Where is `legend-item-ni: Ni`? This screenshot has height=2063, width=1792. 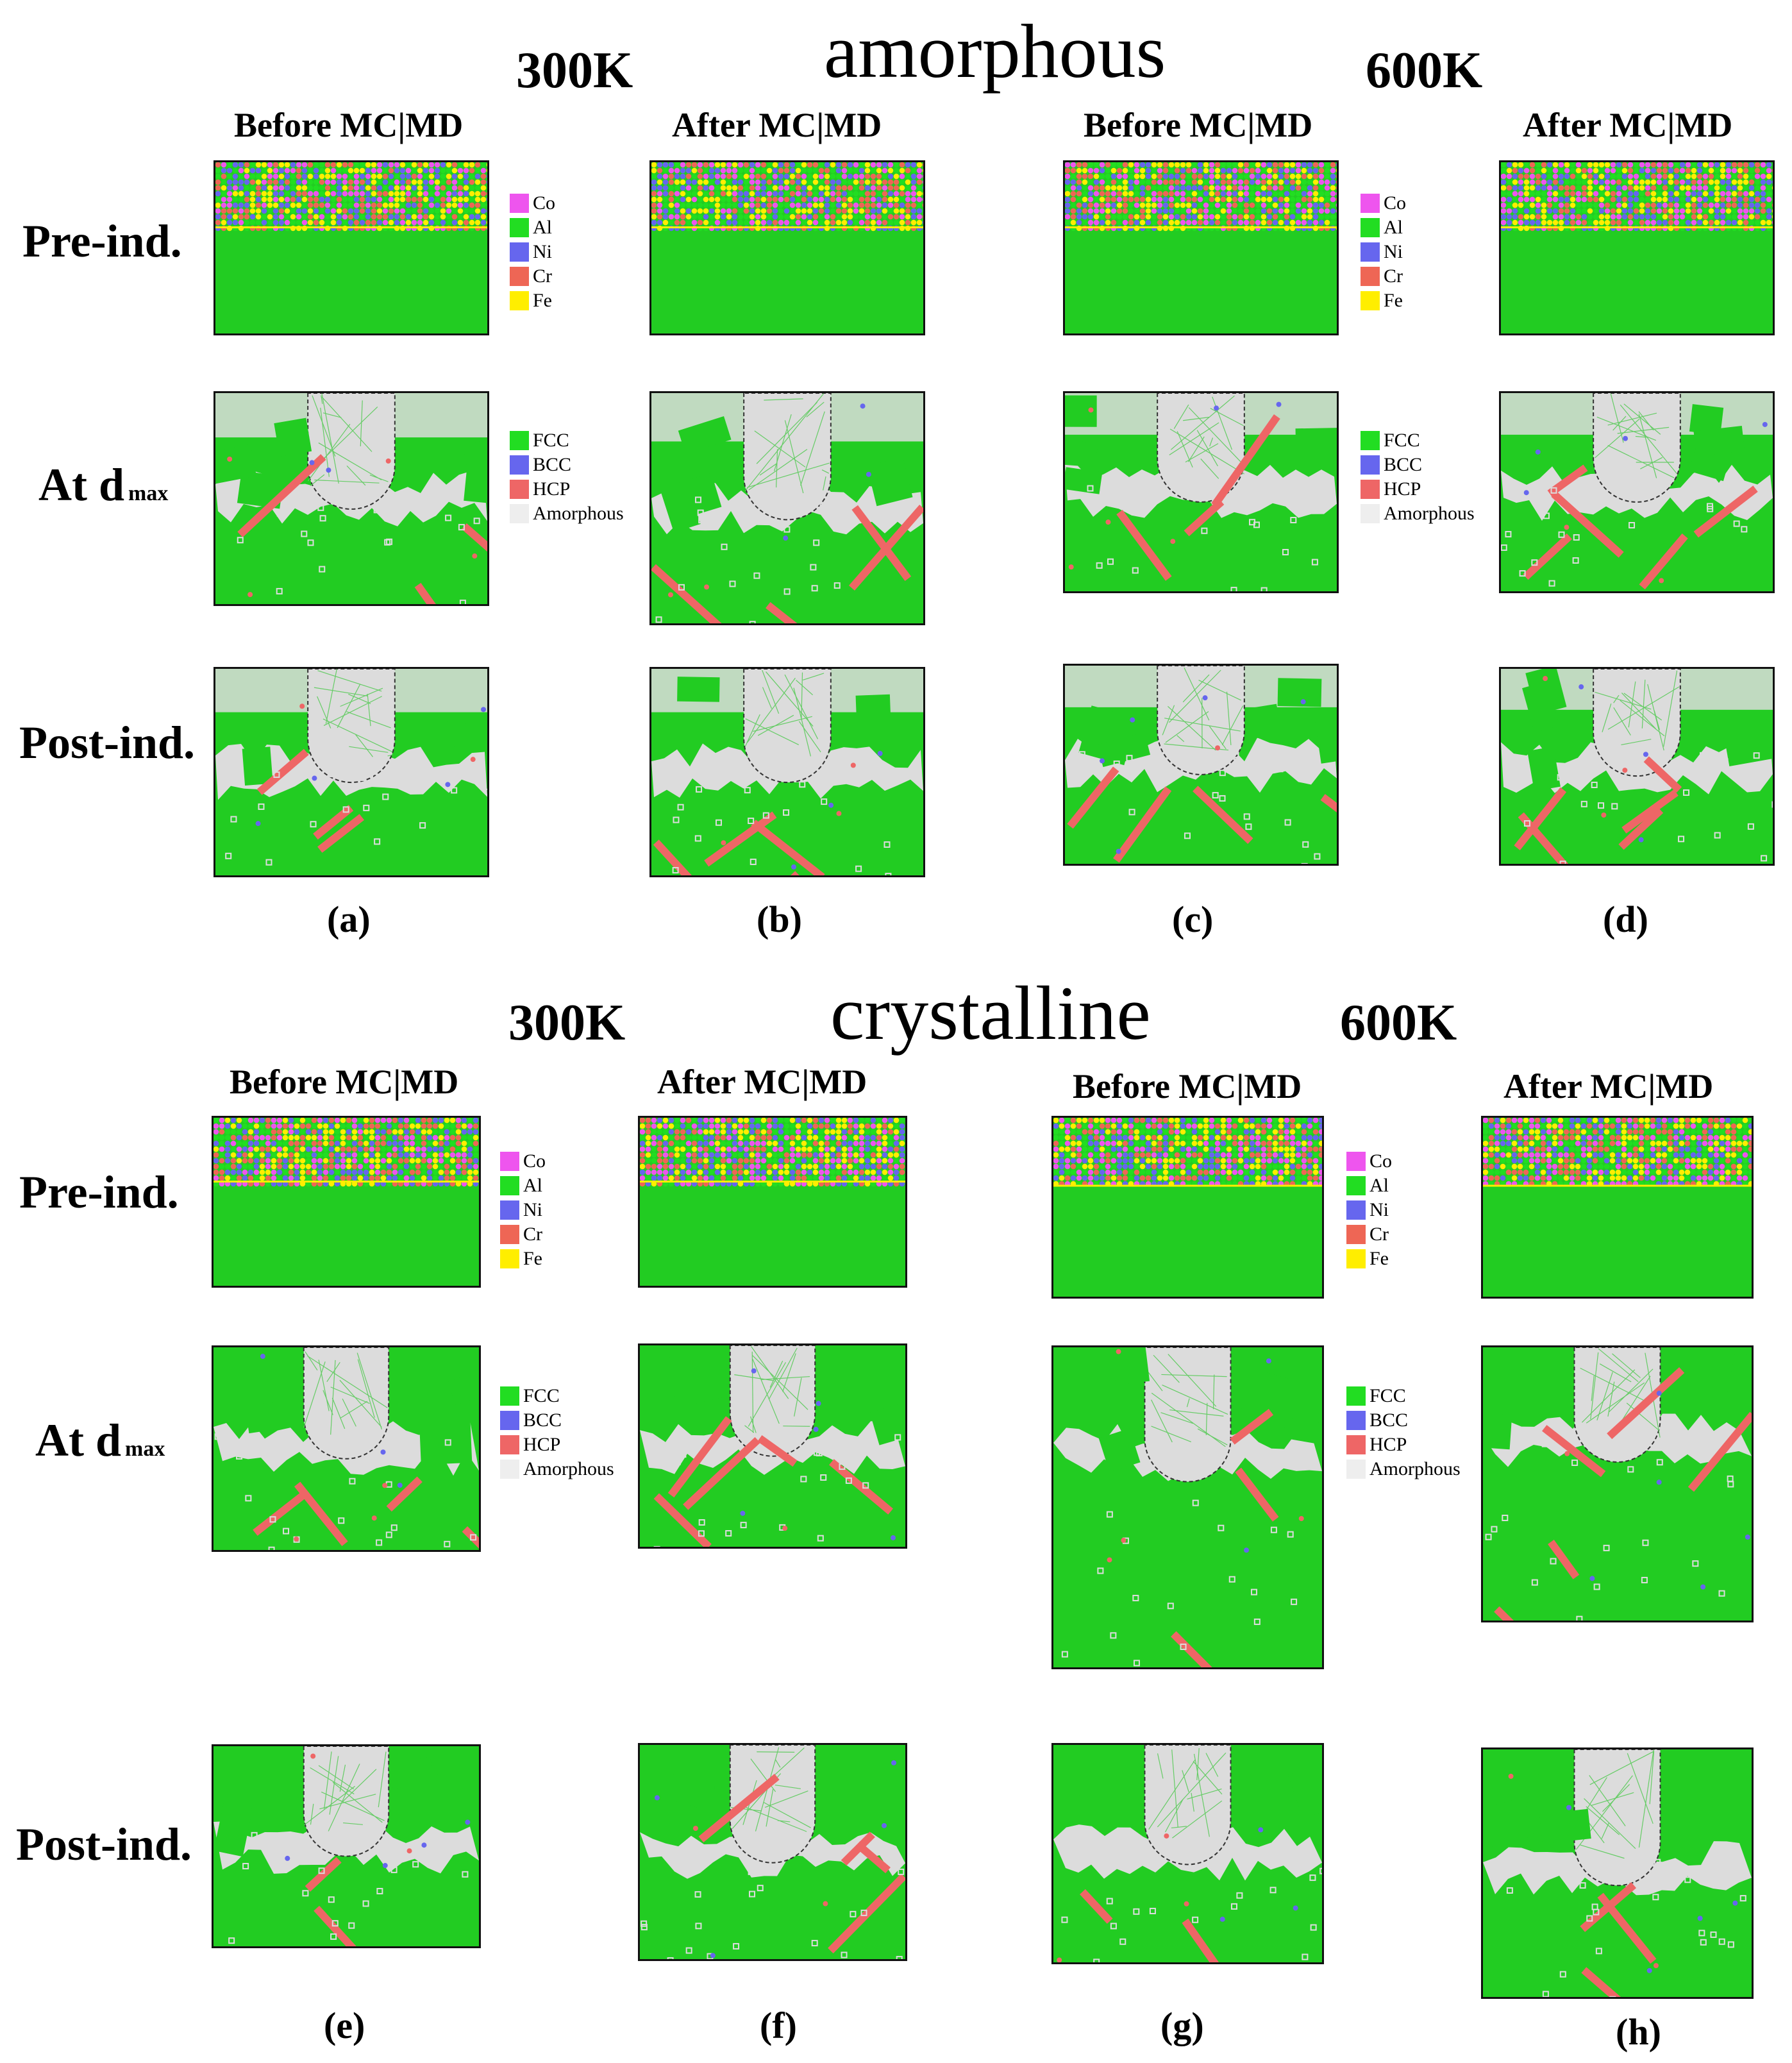 legend-item-ni: Ni is located at coordinates (523, 1210).